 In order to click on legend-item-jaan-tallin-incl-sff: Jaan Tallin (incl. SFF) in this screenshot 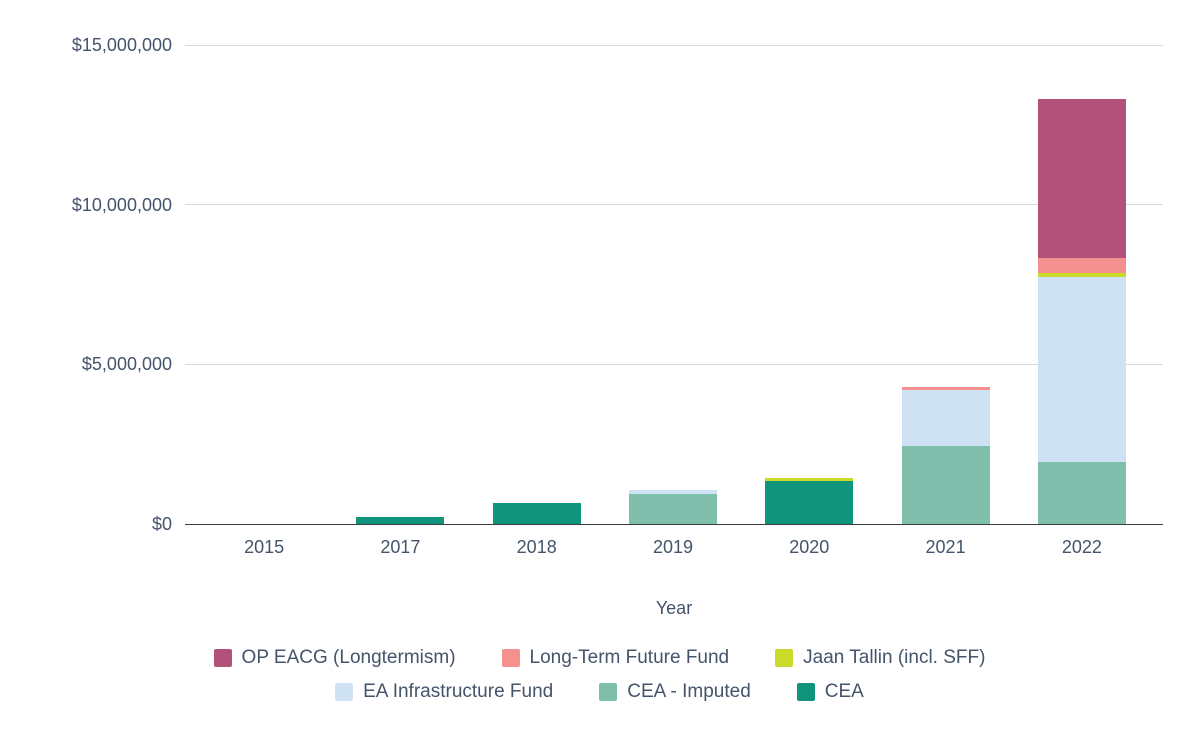, I will do `click(880, 657)`.